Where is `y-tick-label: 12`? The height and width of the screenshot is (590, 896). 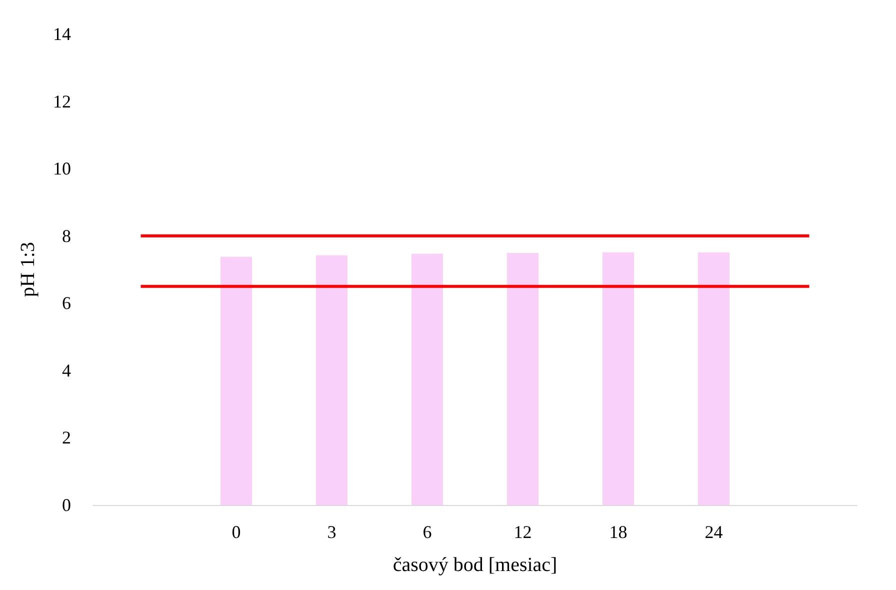
y-tick-label: 12 is located at coordinates (62, 101).